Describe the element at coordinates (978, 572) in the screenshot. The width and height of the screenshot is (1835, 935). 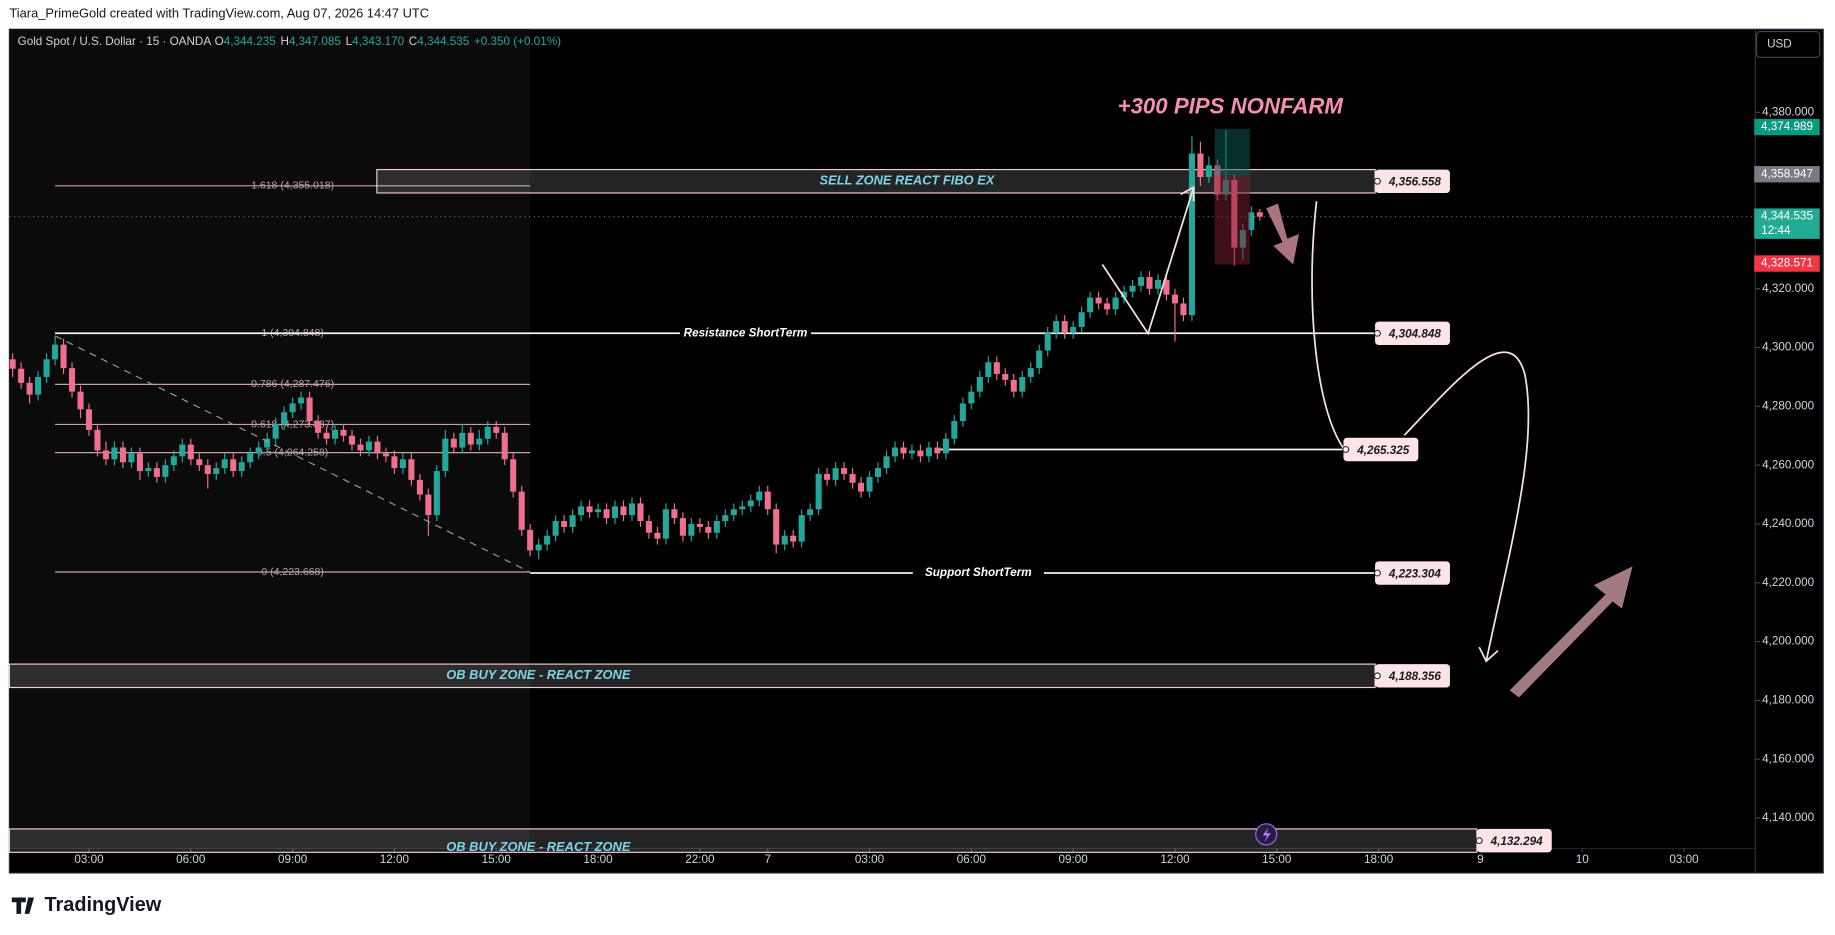
I see `line-label: Support ShortTerm` at that location.